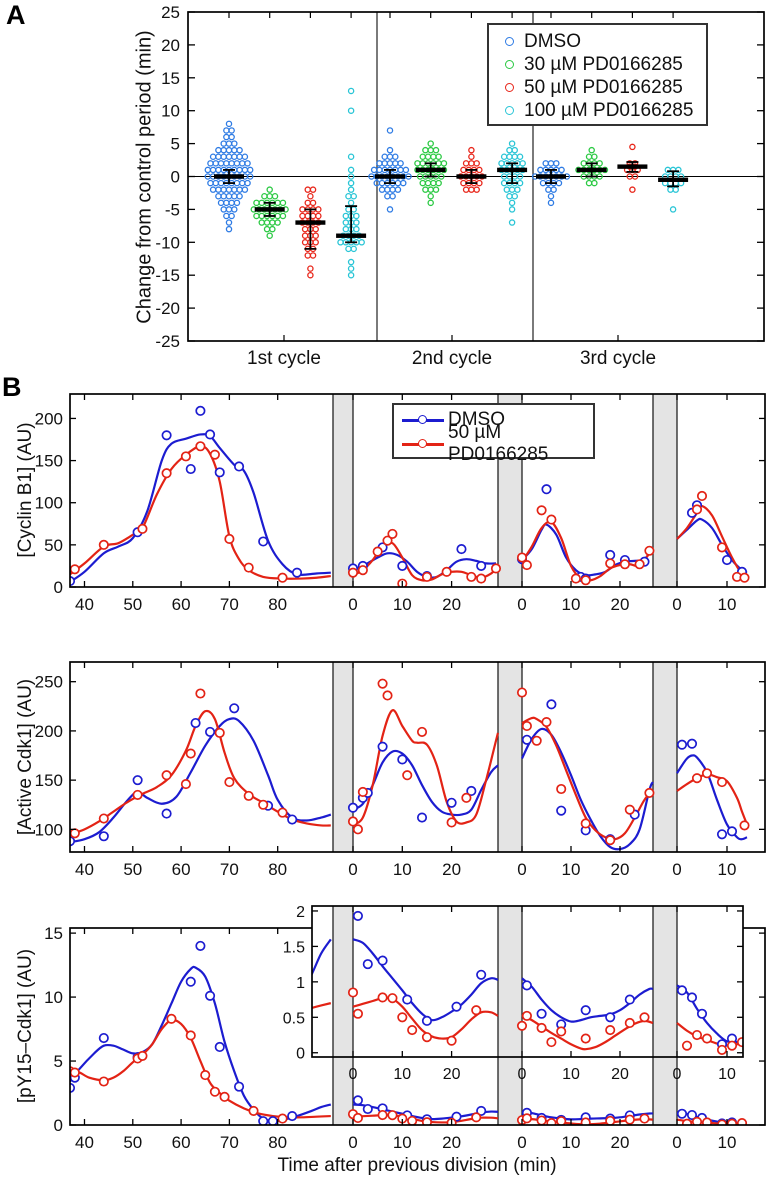 The image size is (769, 1185). Describe the element at coordinates (277, 604) in the screenshot. I see `xtick-label: 80` at that location.